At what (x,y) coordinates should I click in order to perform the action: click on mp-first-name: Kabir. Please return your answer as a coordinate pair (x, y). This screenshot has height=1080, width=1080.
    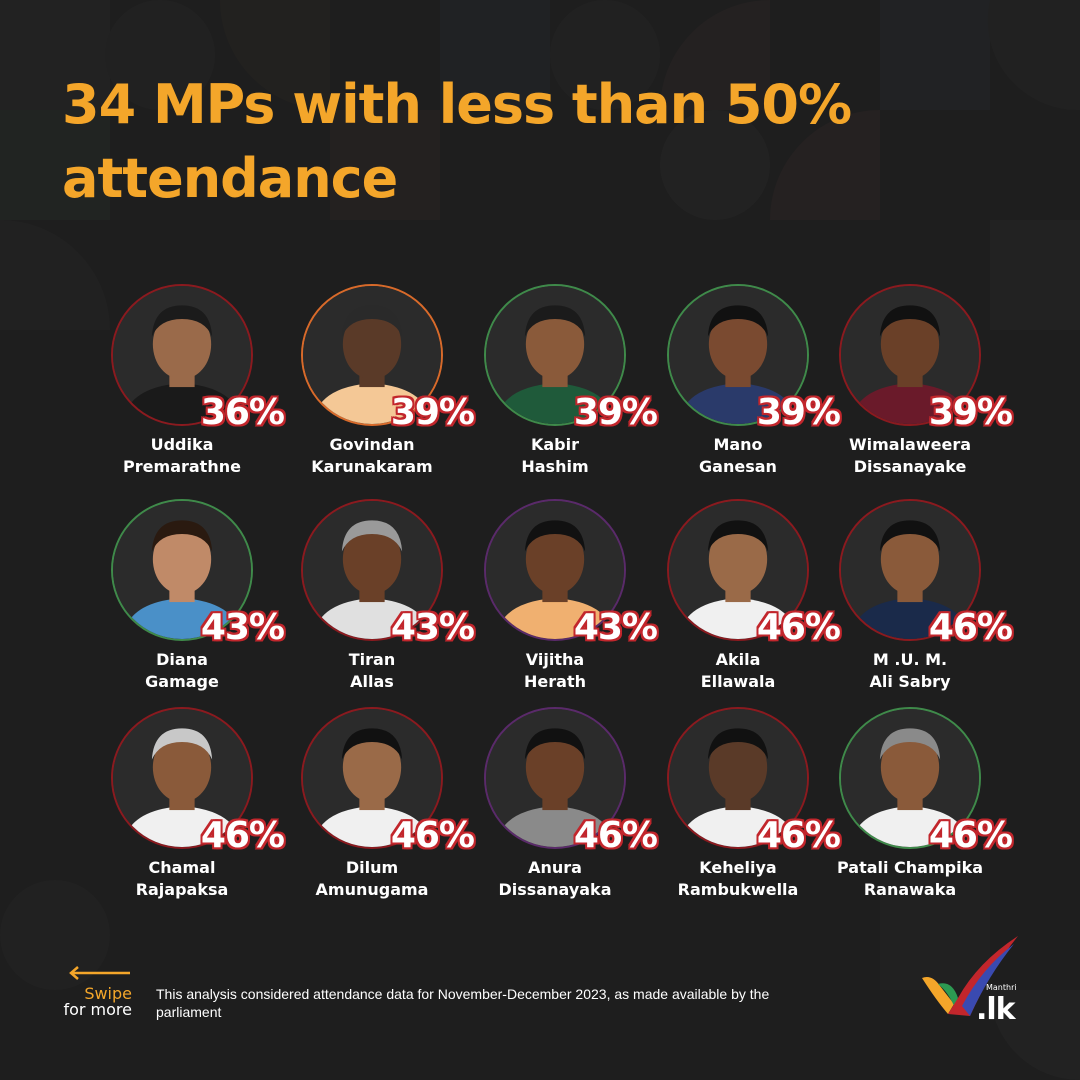
    Looking at the image, I should click on (555, 444).